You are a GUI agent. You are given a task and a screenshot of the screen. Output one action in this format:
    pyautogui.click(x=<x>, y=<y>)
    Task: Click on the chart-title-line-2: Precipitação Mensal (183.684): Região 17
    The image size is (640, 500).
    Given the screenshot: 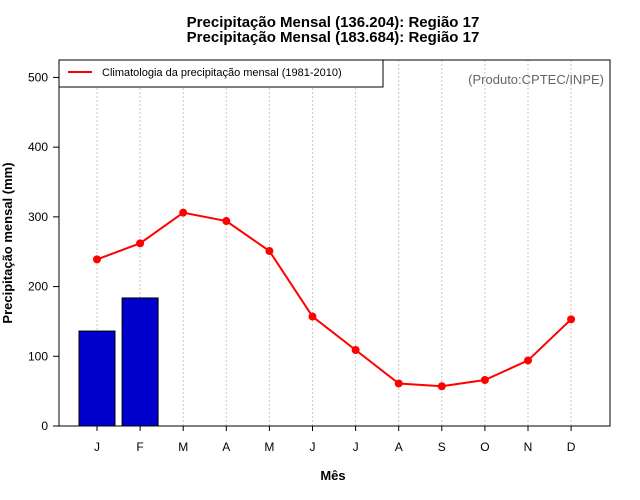 What is the action you would take?
    pyautogui.click(x=333, y=37)
    